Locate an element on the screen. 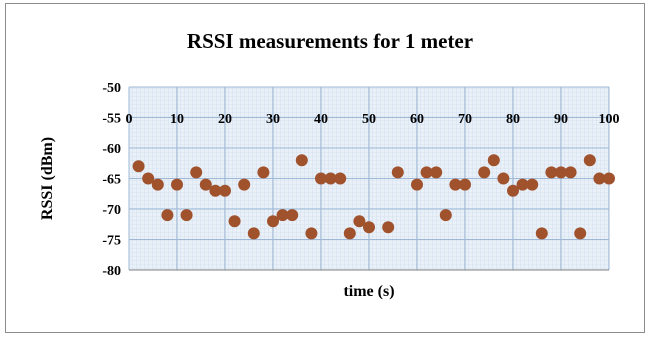 This screenshot has height=338, width=650. y-tick-label: -70 is located at coordinates (111, 210).